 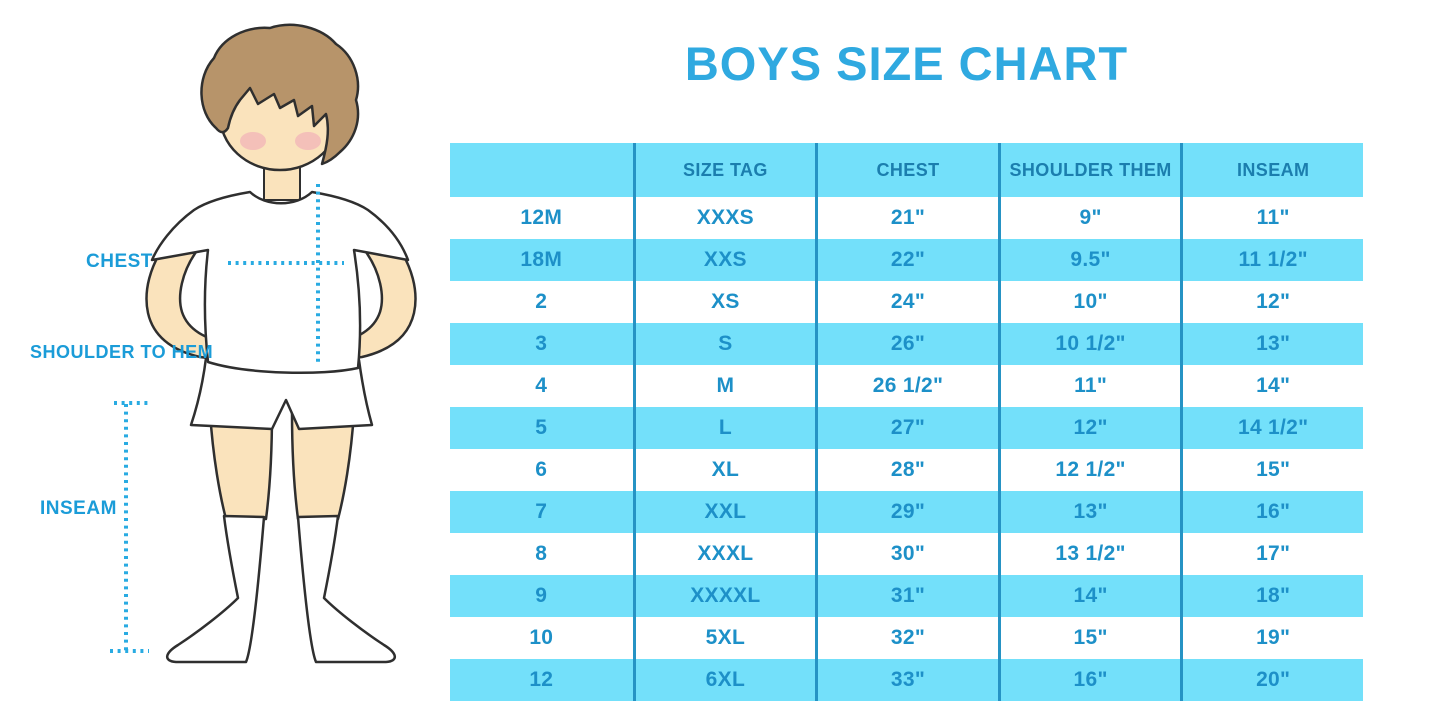 I want to click on table-cell: S, so click(x=724, y=344).